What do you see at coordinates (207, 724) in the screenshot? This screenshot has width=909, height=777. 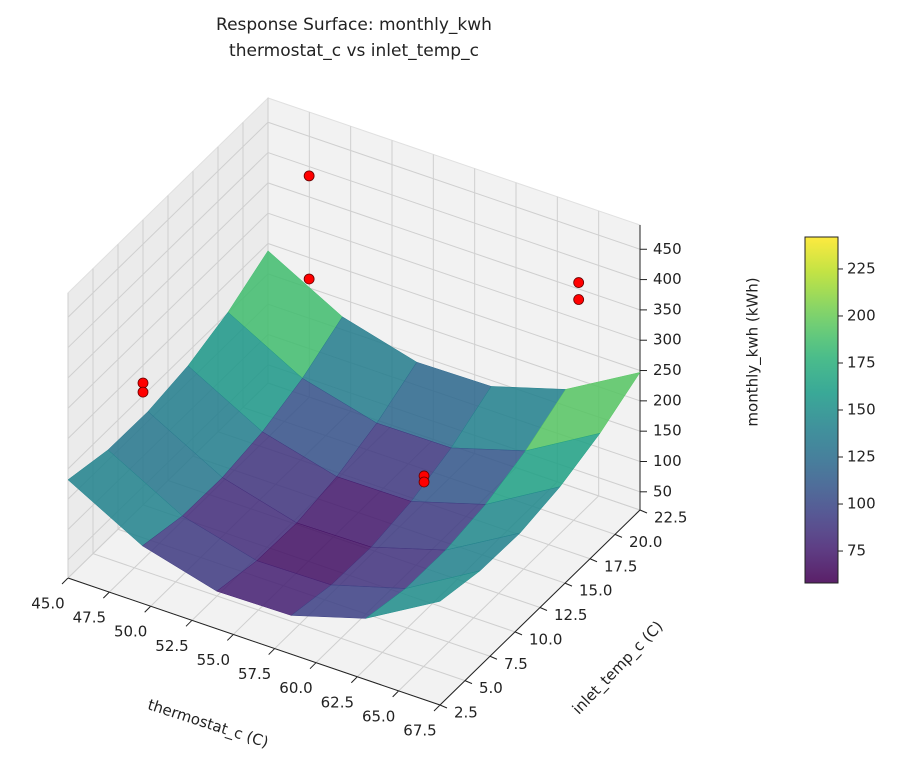 I see `x-axis-label: thermostat_c (C)` at bounding box center [207, 724].